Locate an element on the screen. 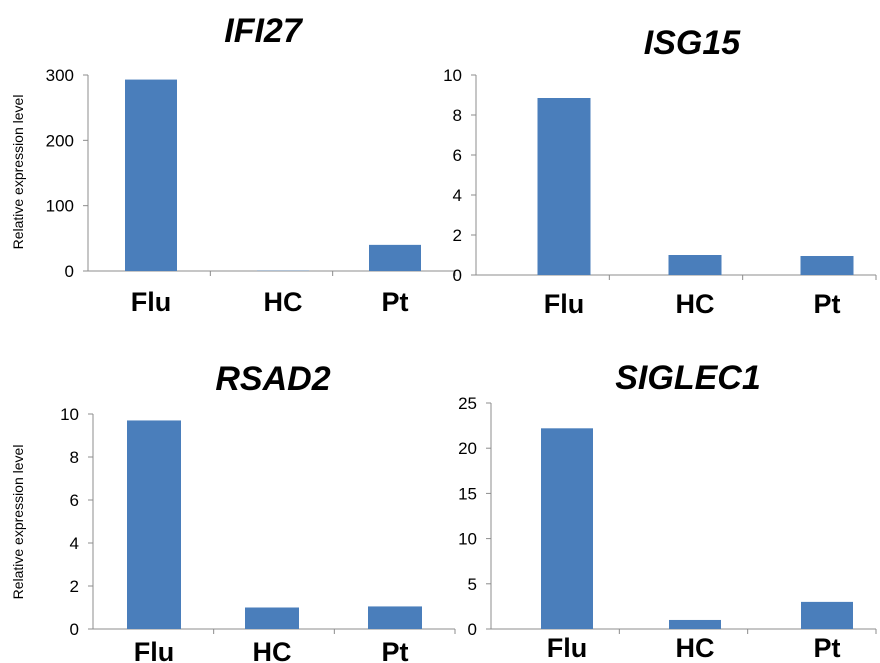 This screenshot has width=880, height=663. panel-4-y-tick-label: 25 is located at coordinates (467, 403).